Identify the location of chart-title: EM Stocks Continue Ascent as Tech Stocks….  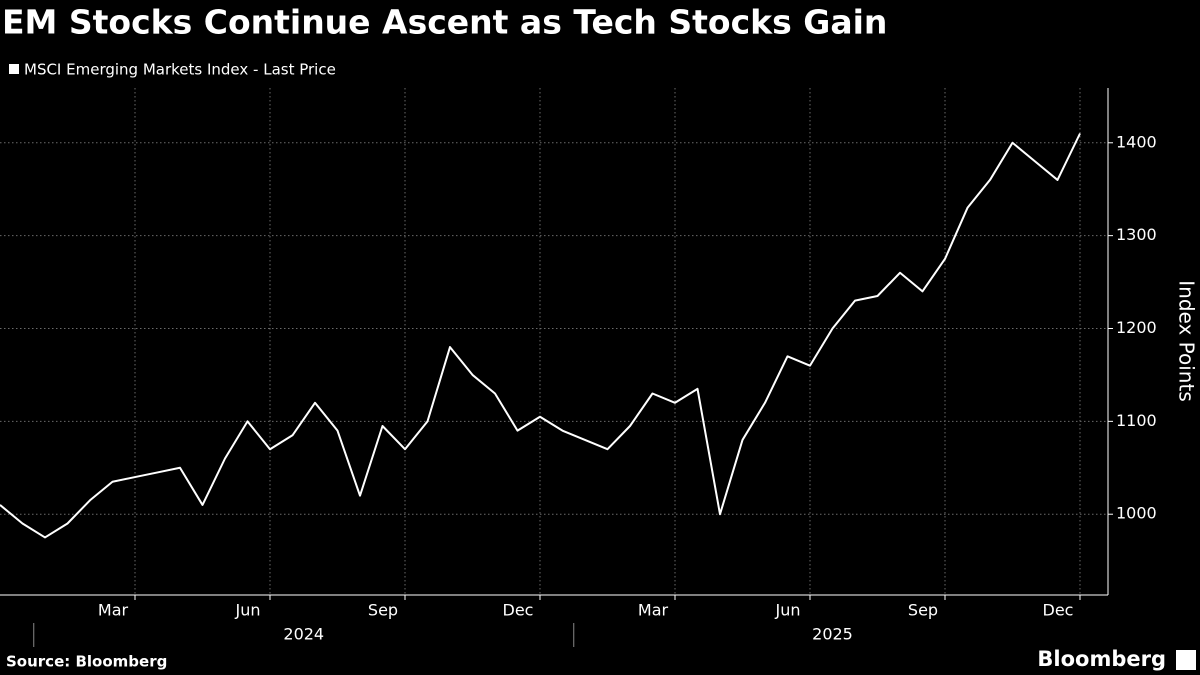
(444, 22).